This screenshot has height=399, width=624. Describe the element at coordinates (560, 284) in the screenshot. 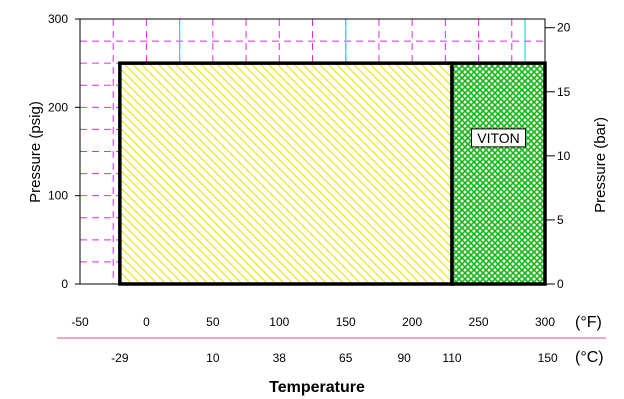

I see `right-tick-label: 0` at that location.